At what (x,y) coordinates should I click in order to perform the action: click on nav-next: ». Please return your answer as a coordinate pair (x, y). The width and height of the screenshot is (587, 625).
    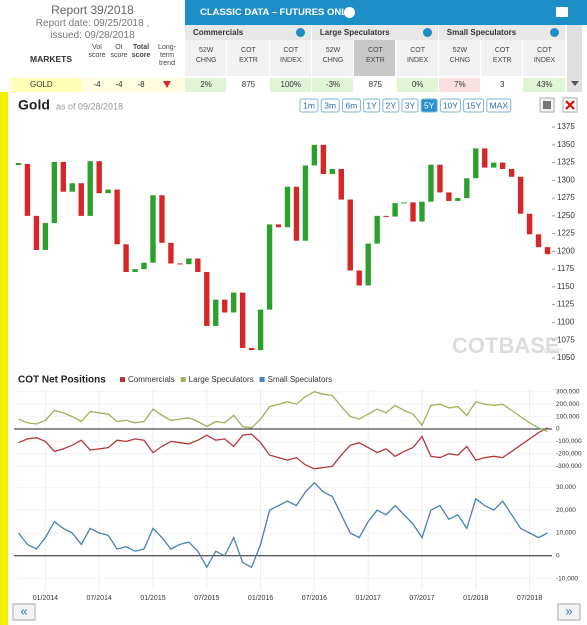
    Looking at the image, I should click on (569, 612).